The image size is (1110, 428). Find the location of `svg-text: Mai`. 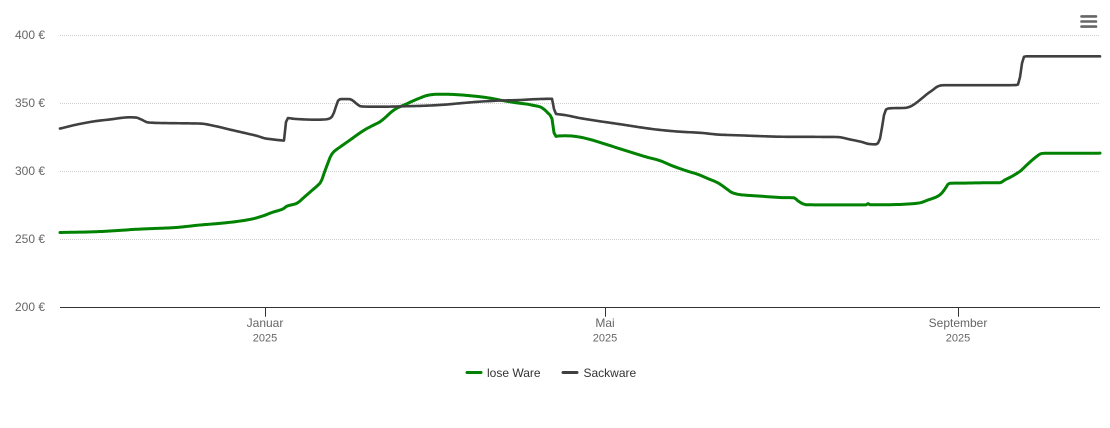

svg-text: Mai is located at coordinates (604, 323).